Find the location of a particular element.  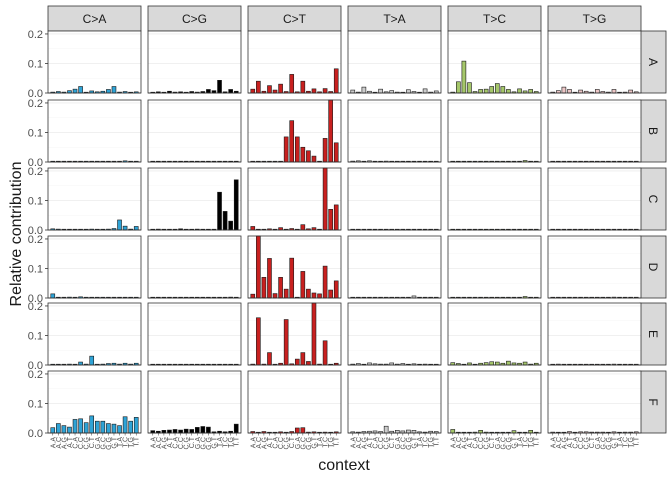

x-tick-label: G.T is located at coordinates (414, 442).